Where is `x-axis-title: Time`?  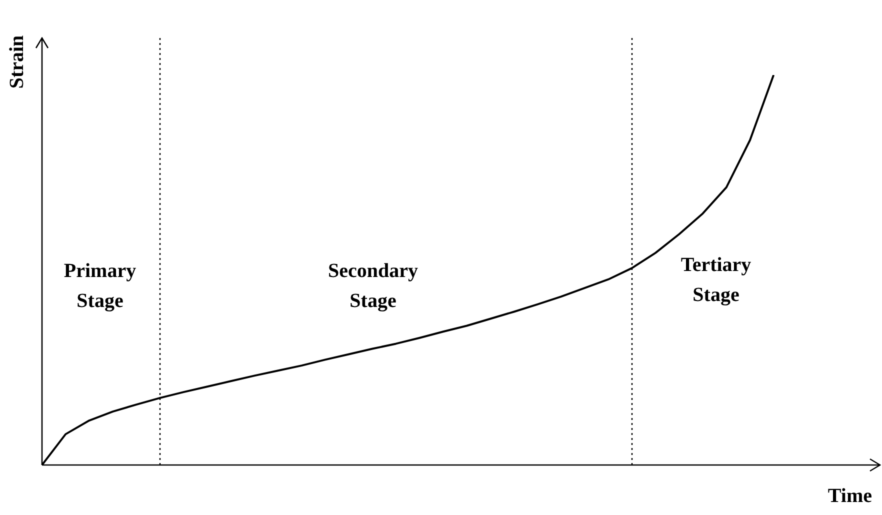
x-axis-title: Time is located at coordinates (850, 496).